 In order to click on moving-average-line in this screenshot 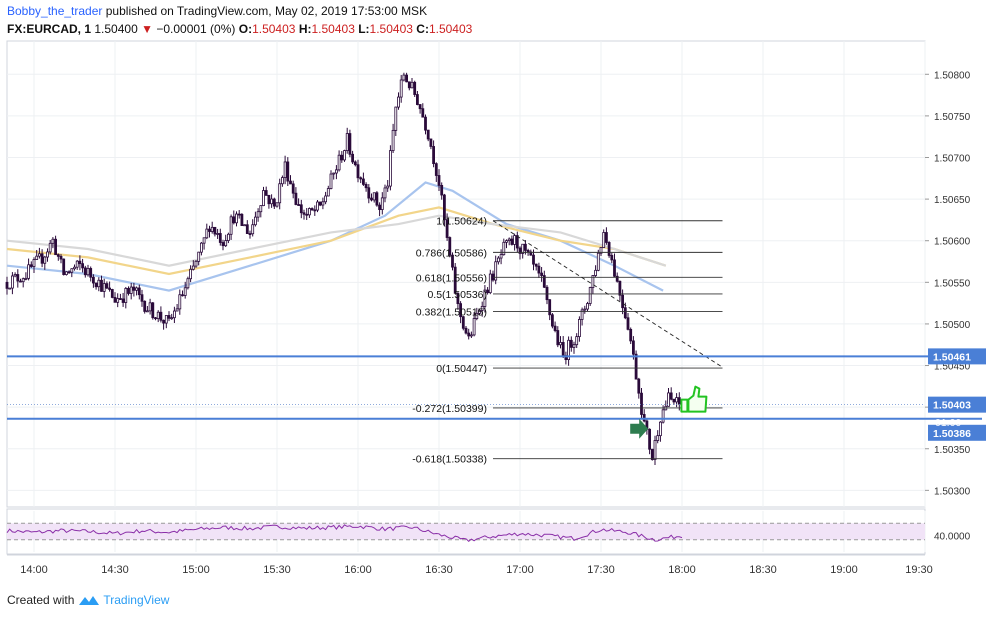, I will do `click(336, 241)`.